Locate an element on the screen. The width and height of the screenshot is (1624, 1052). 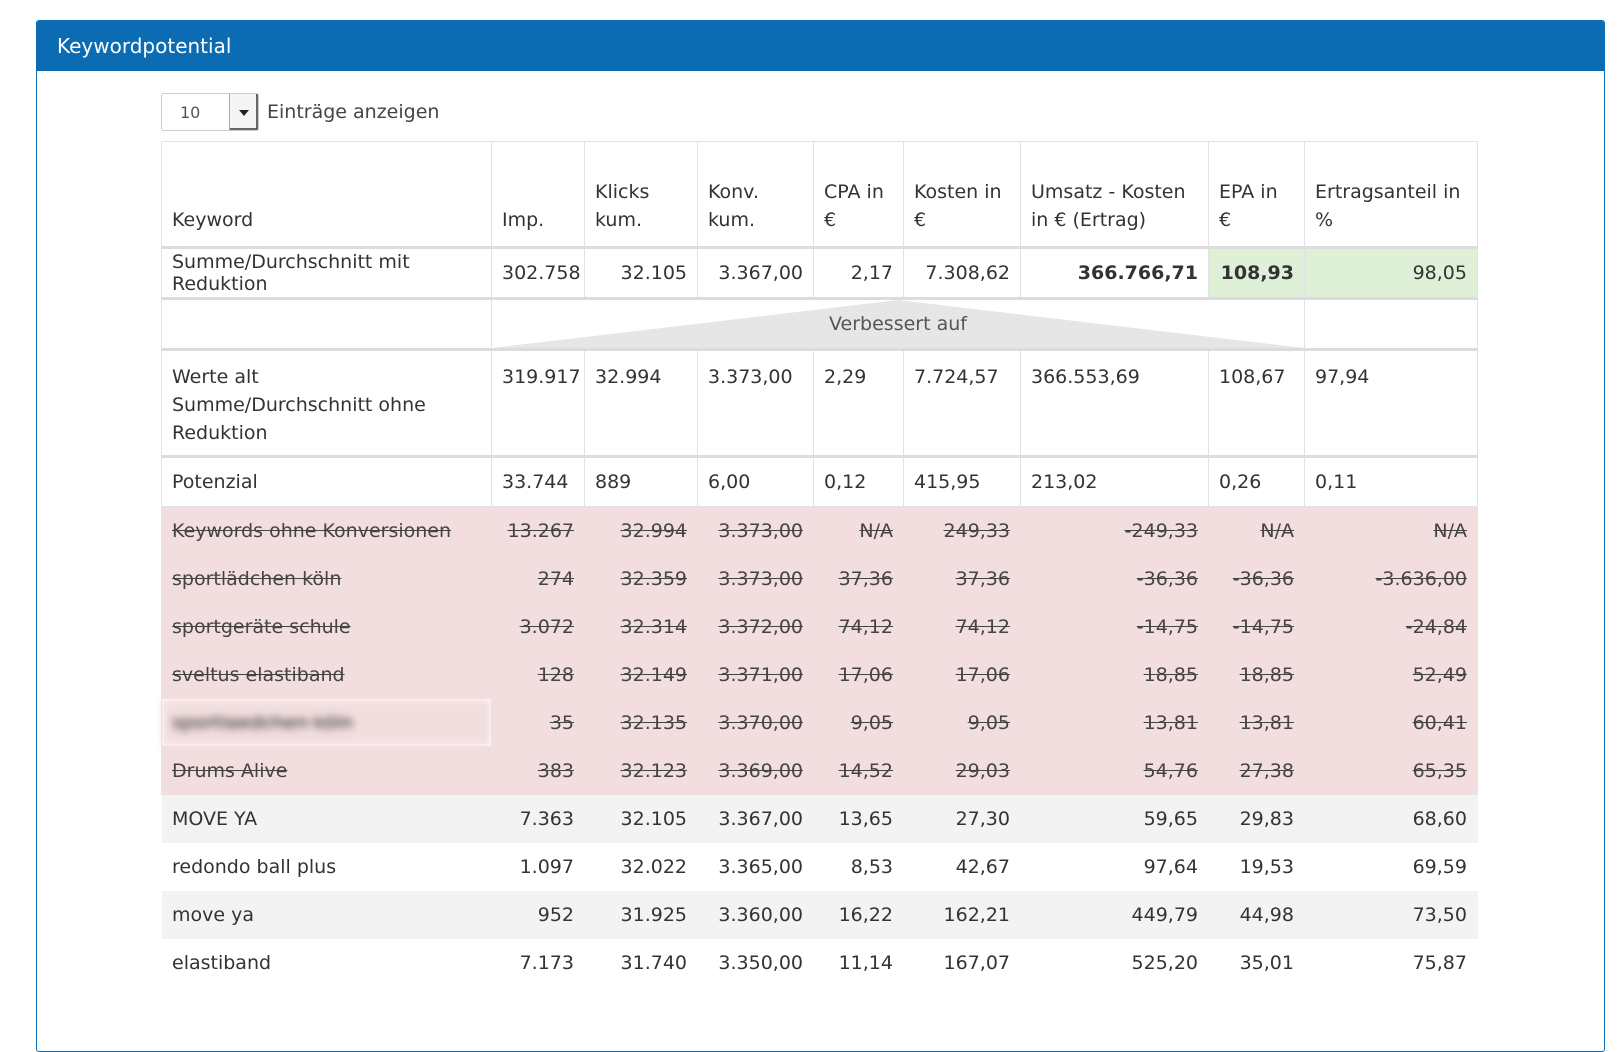
value-cell: 3.369,00 is located at coordinates (755, 770).